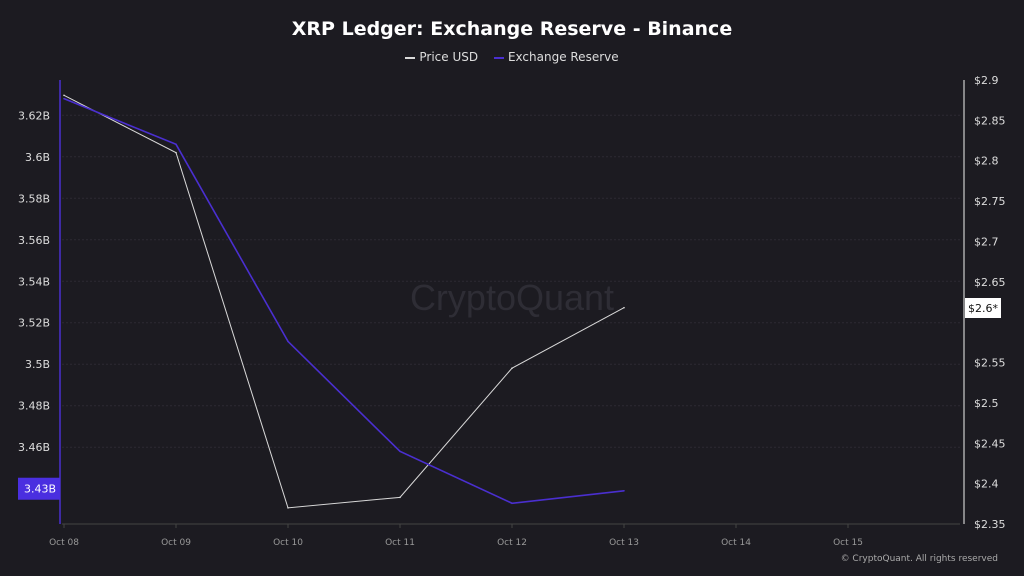  I want to click on left-tick-label: 3.5B, so click(37, 364).